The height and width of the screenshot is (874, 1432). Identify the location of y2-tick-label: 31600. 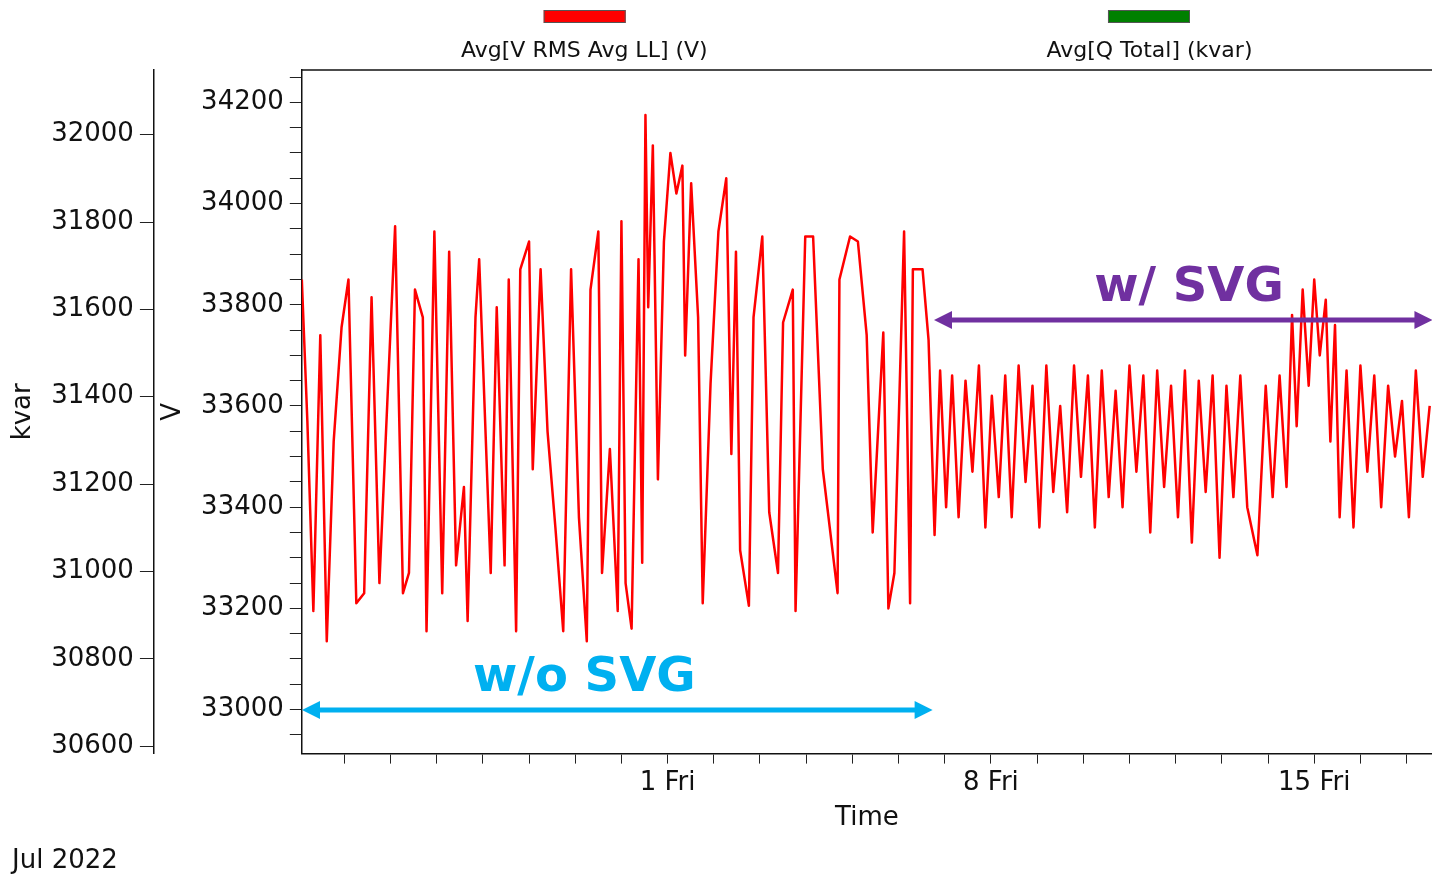
(92, 307).